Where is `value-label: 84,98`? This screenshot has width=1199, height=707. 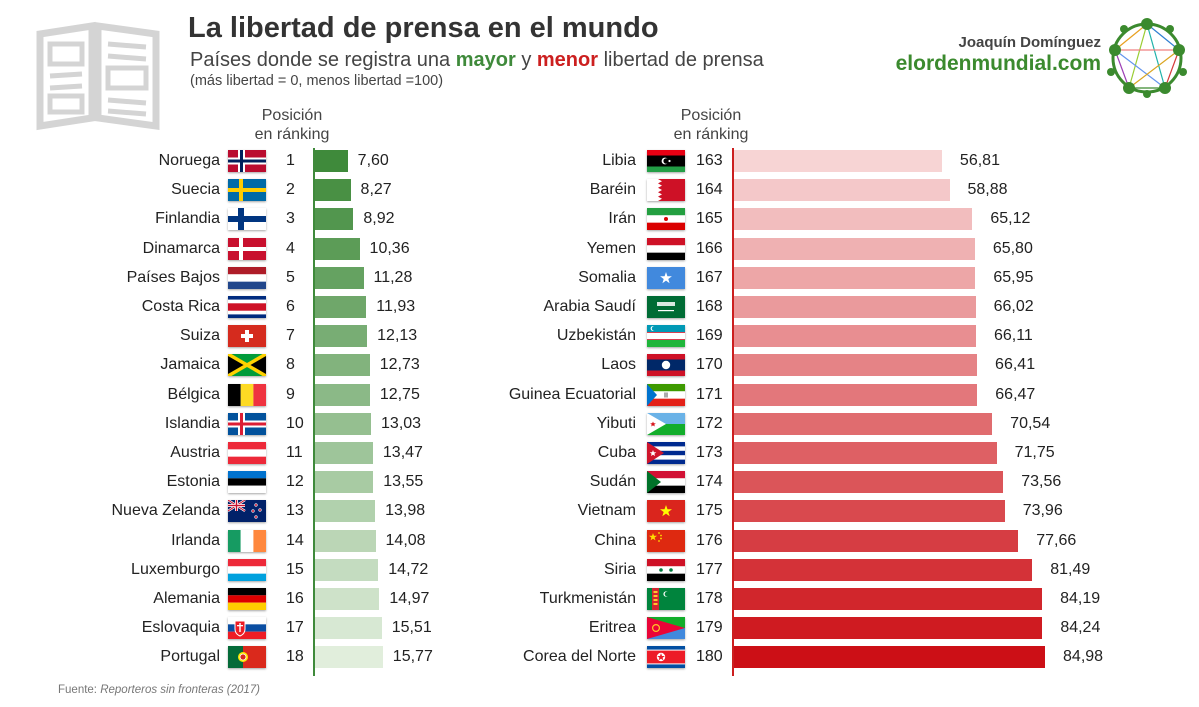 value-label: 84,98 is located at coordinates (1083, 657).